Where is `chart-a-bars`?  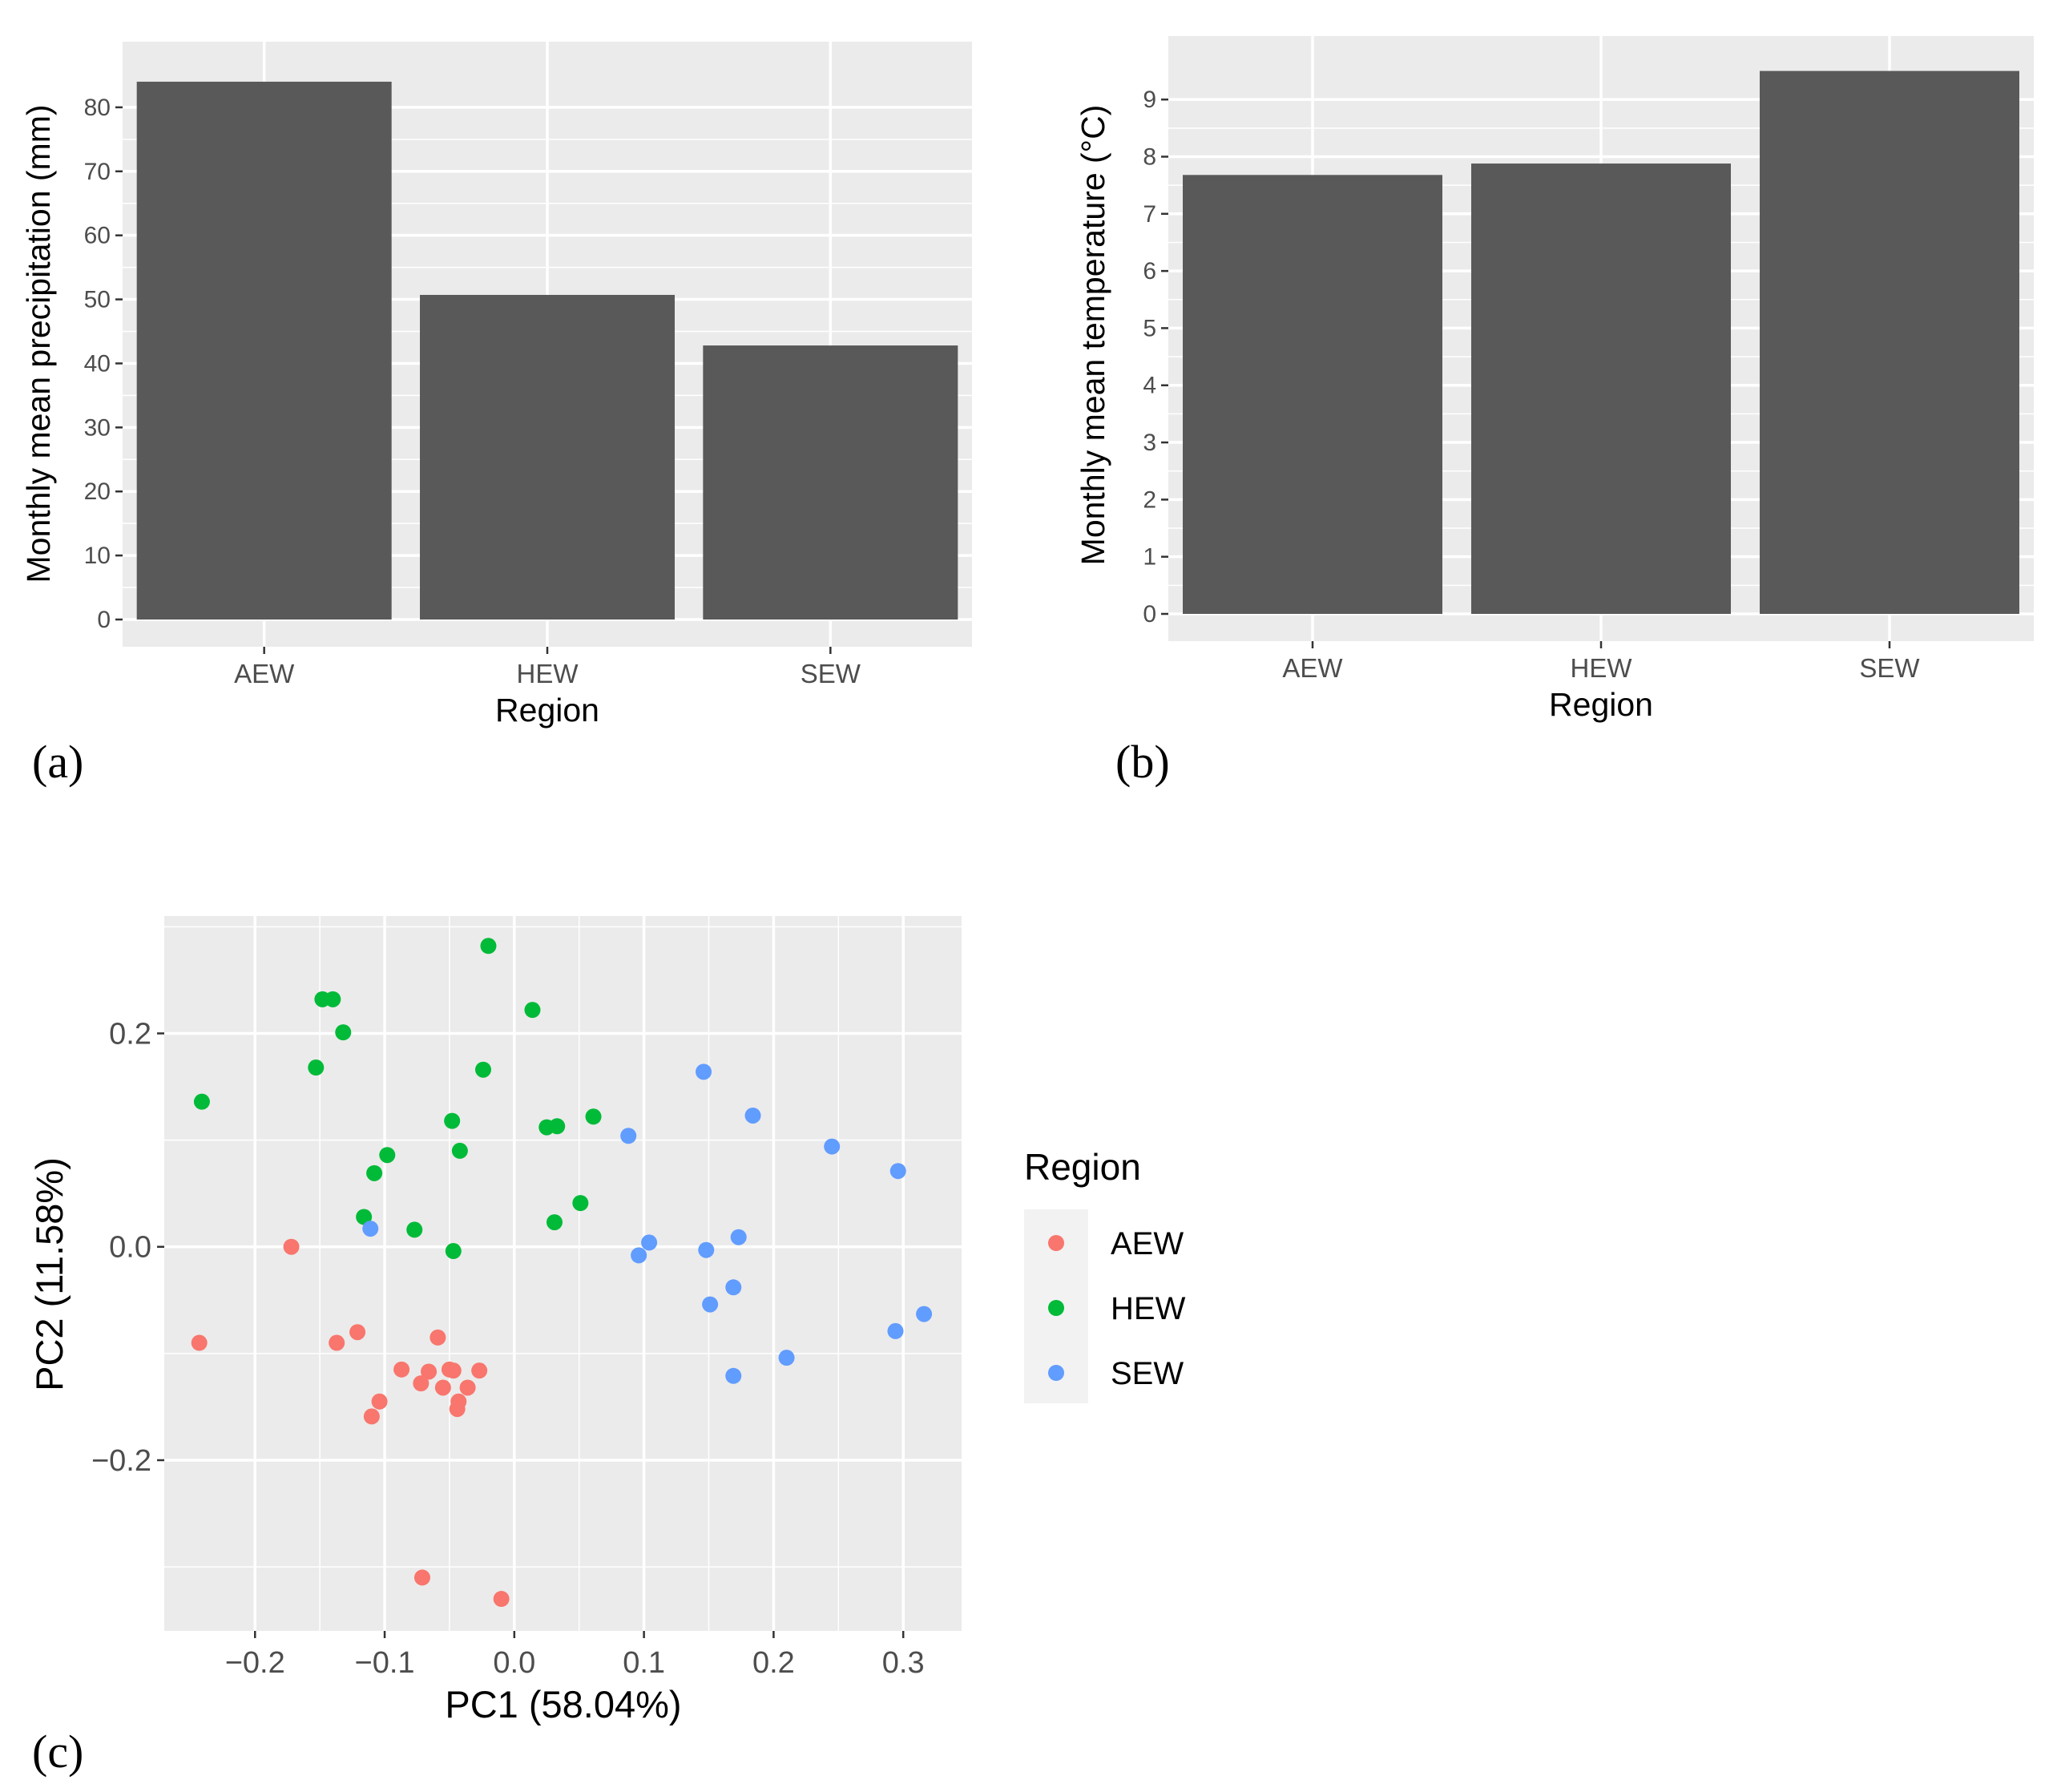 chart-a-bars is located at coordinates (547, 350).